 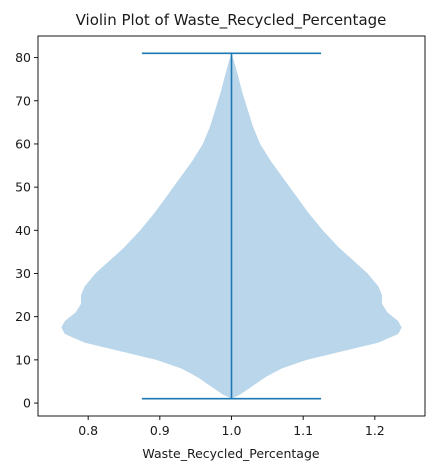 I want to click on y-axis: 0 10 20 30 40 50 60 70 80, so click(x=26, y=230).